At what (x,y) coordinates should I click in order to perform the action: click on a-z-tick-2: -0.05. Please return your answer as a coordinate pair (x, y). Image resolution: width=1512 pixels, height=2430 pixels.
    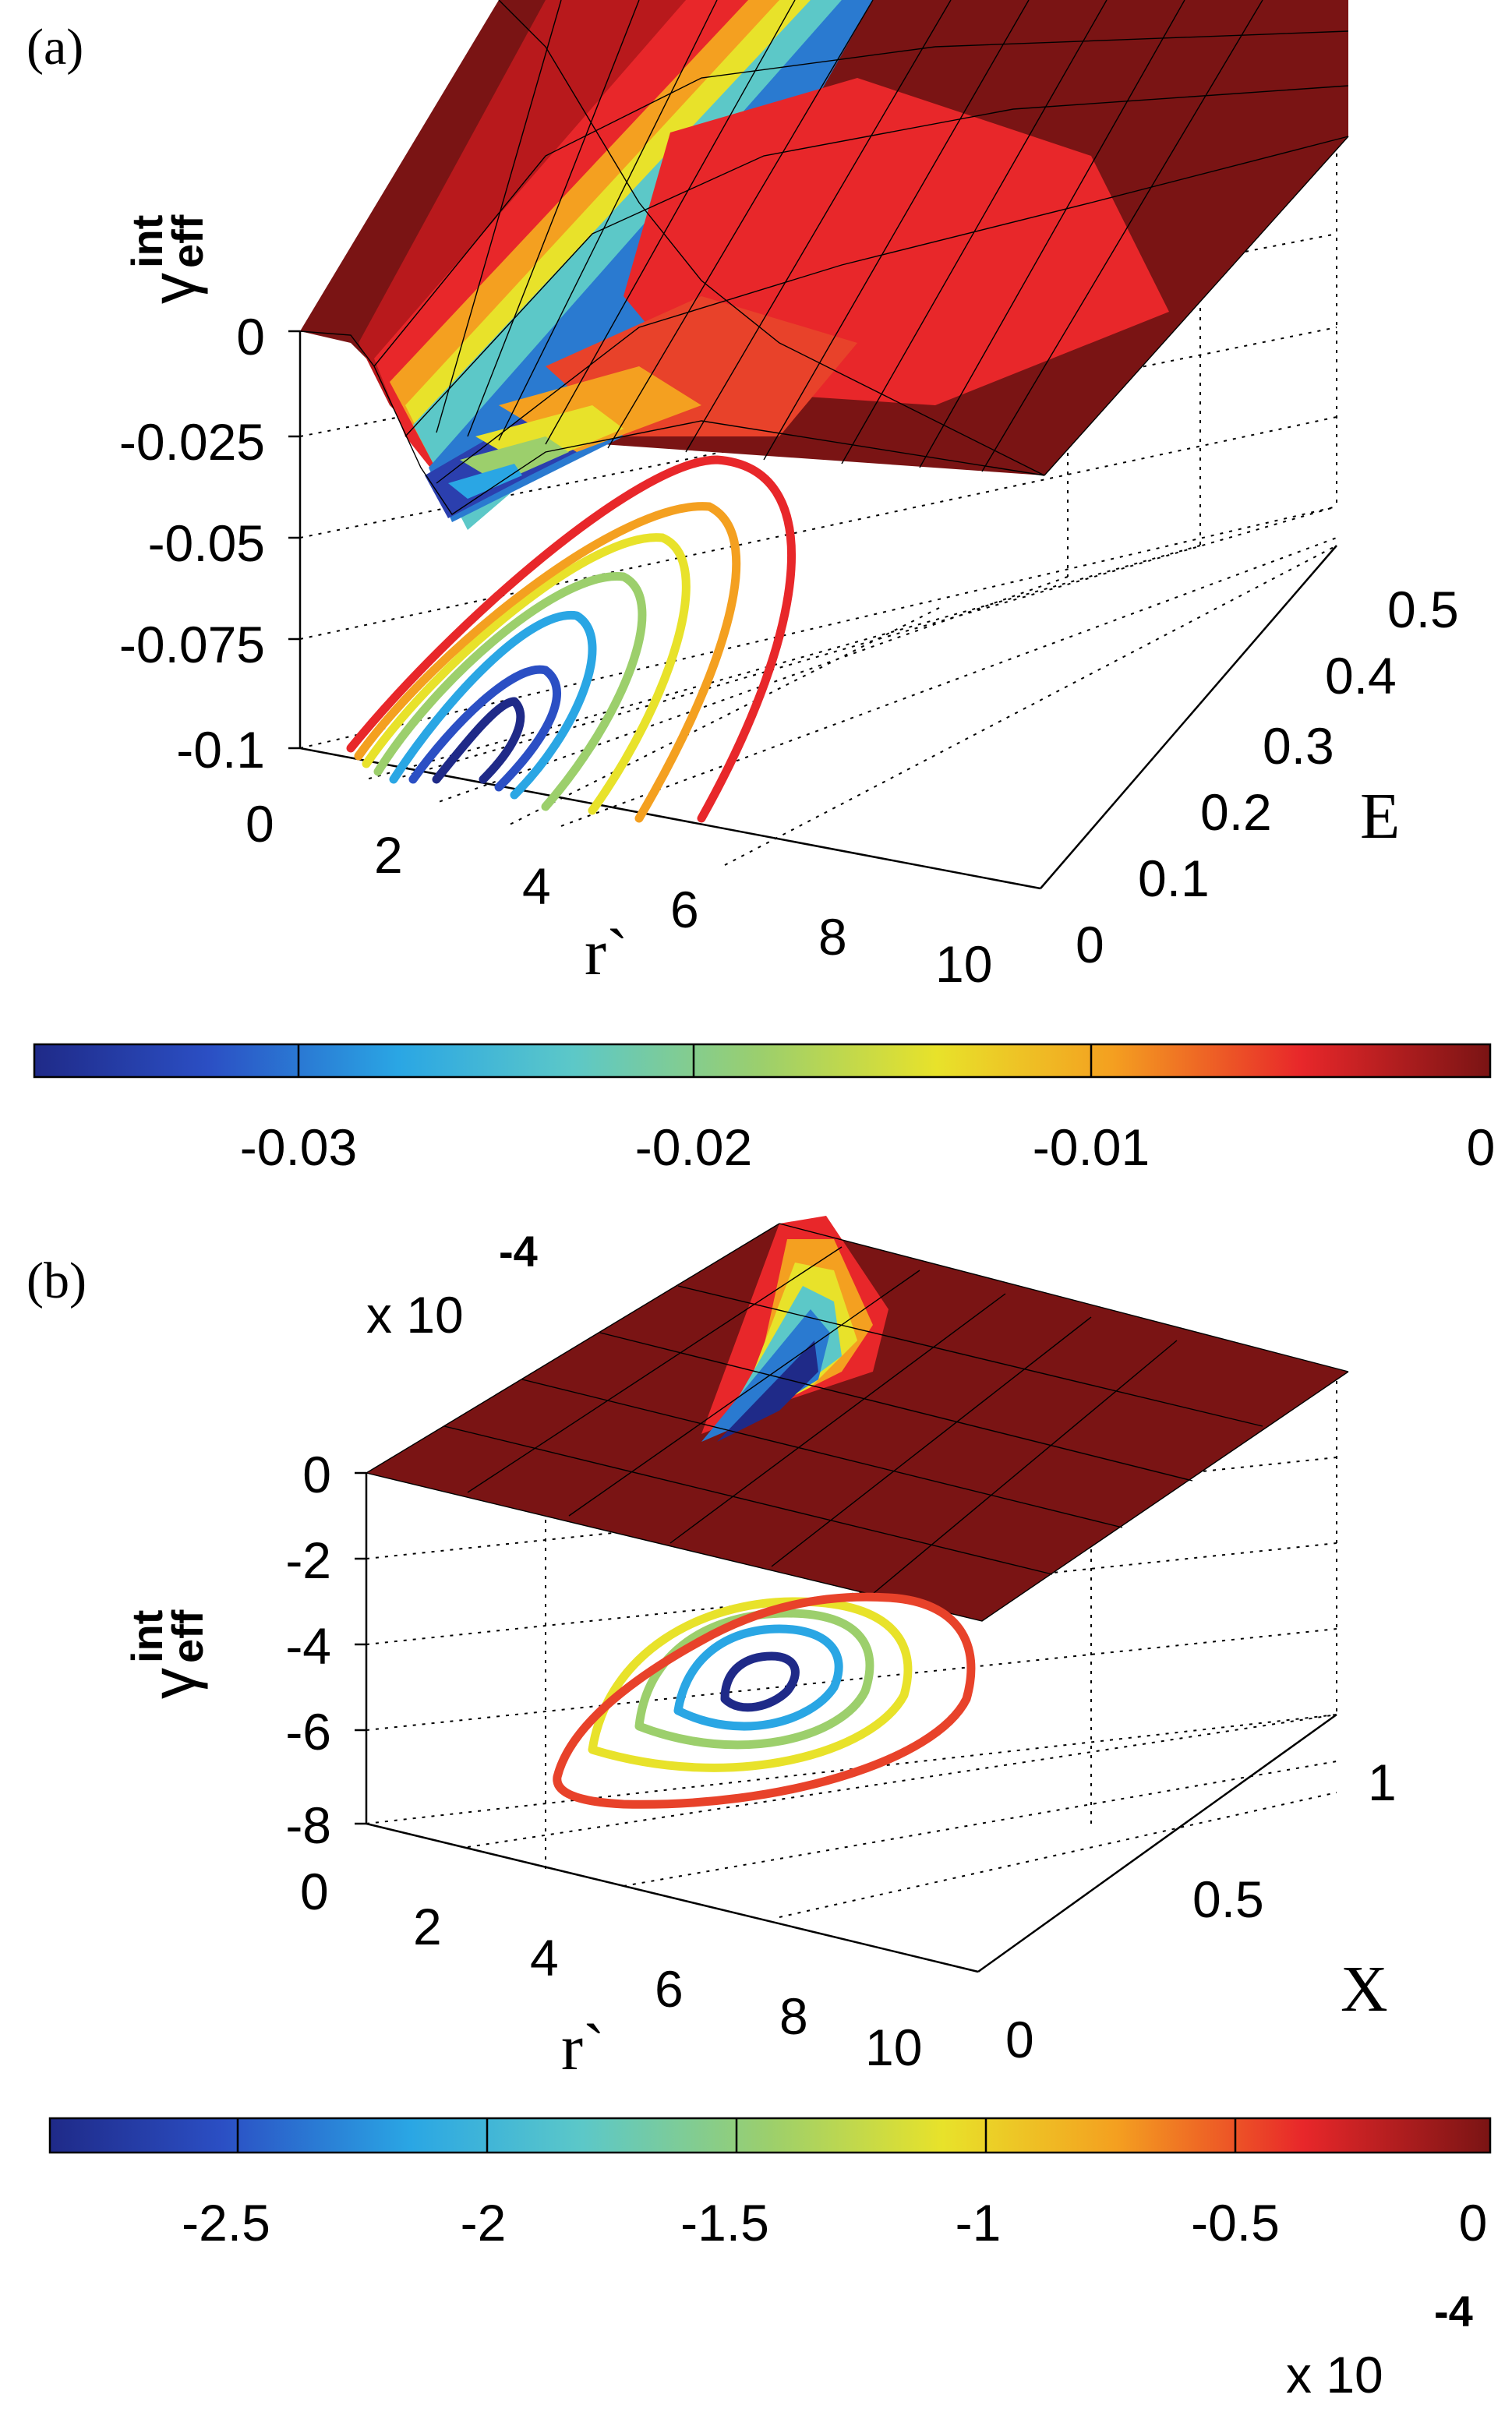
    Looking at the image, I should click on (206, 543).